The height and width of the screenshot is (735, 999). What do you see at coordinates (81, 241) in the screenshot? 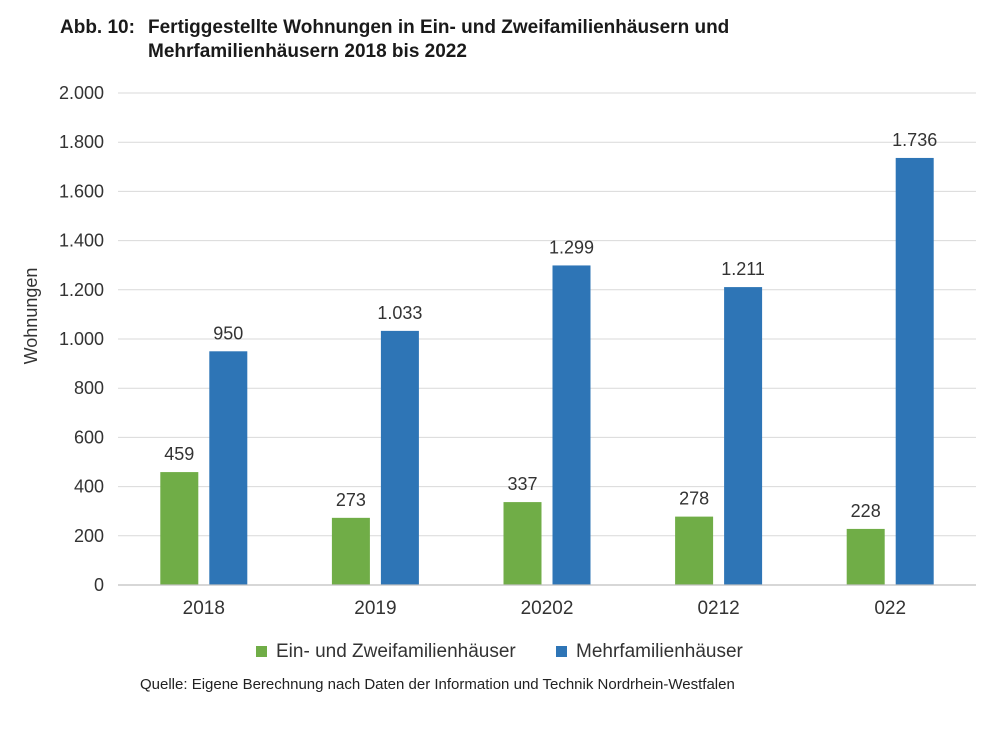
I see `y-tick-label: 1.400` at bounding box center [81, 241].